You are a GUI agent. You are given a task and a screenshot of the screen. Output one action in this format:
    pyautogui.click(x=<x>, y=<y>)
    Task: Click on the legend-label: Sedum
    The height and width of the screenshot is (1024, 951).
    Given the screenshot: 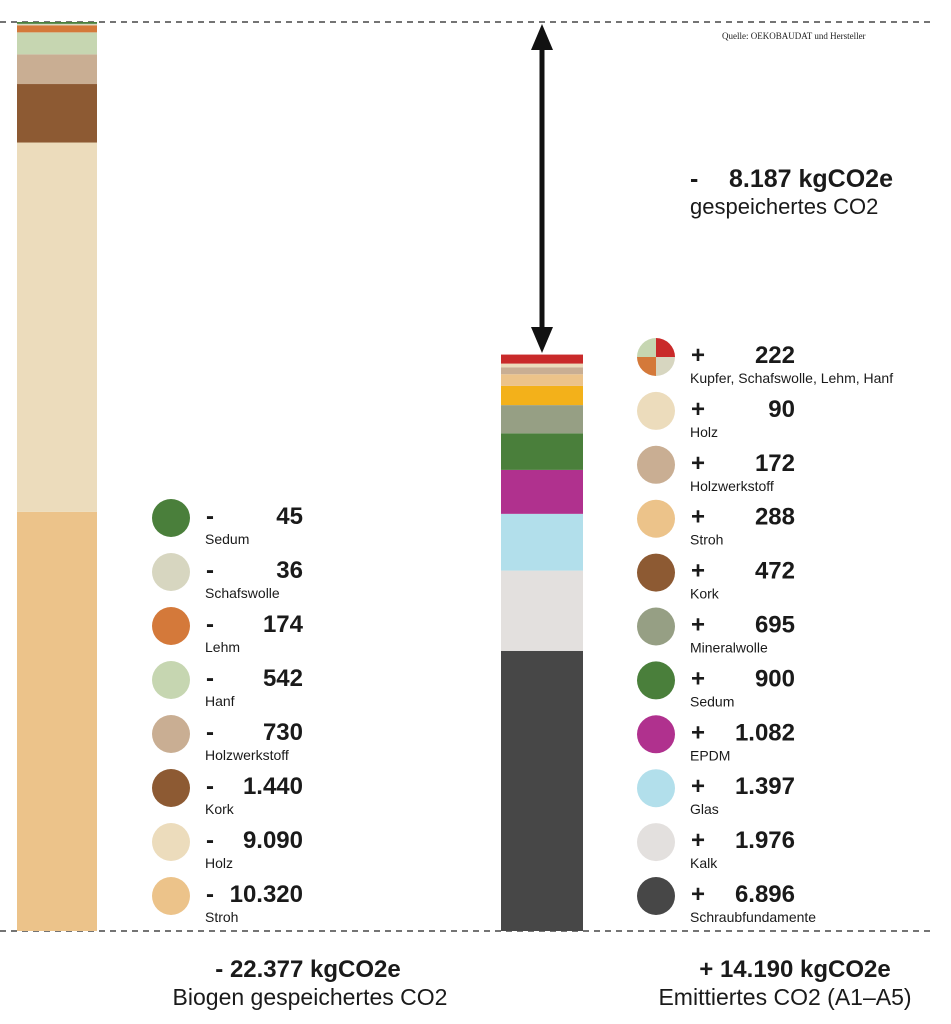 What is the action you would take?
    pyautogui.click(x=227, y=539)
    